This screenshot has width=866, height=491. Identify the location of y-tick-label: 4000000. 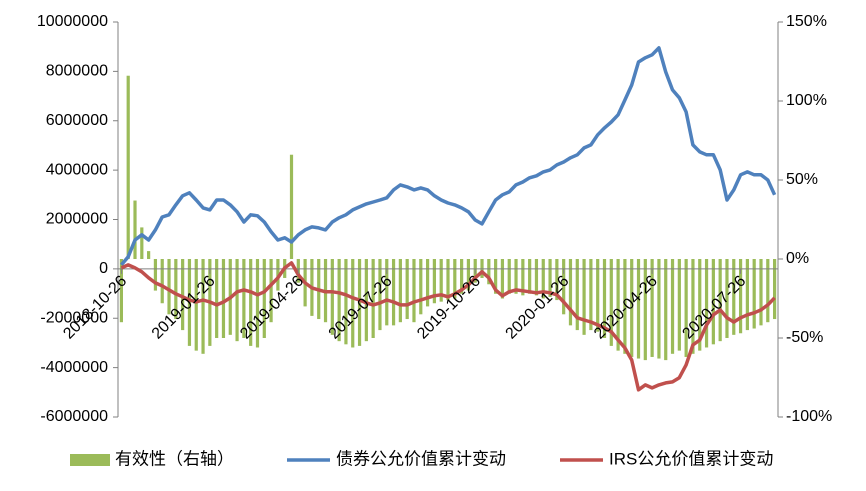
(77, 169).